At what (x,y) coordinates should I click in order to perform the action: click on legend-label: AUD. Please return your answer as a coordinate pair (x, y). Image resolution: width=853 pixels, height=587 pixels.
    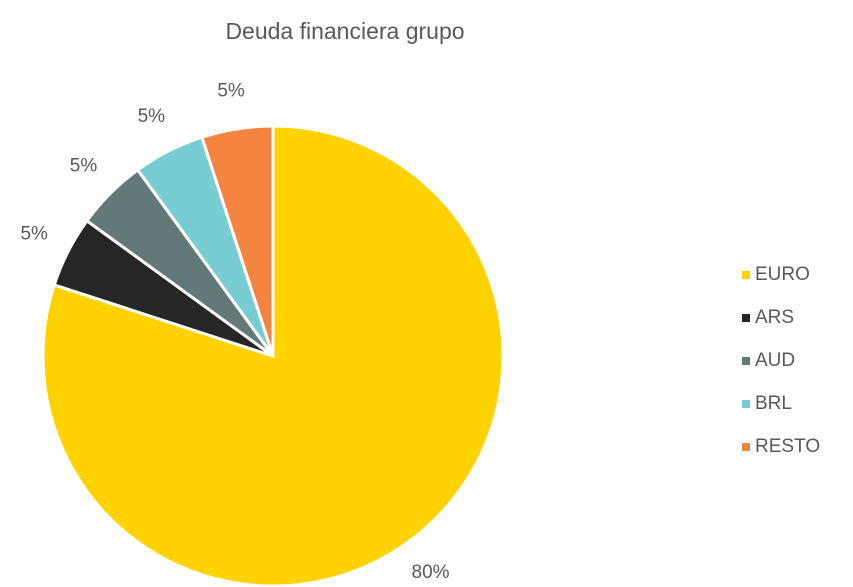
    Looking at the image, I should click on (775, 360).